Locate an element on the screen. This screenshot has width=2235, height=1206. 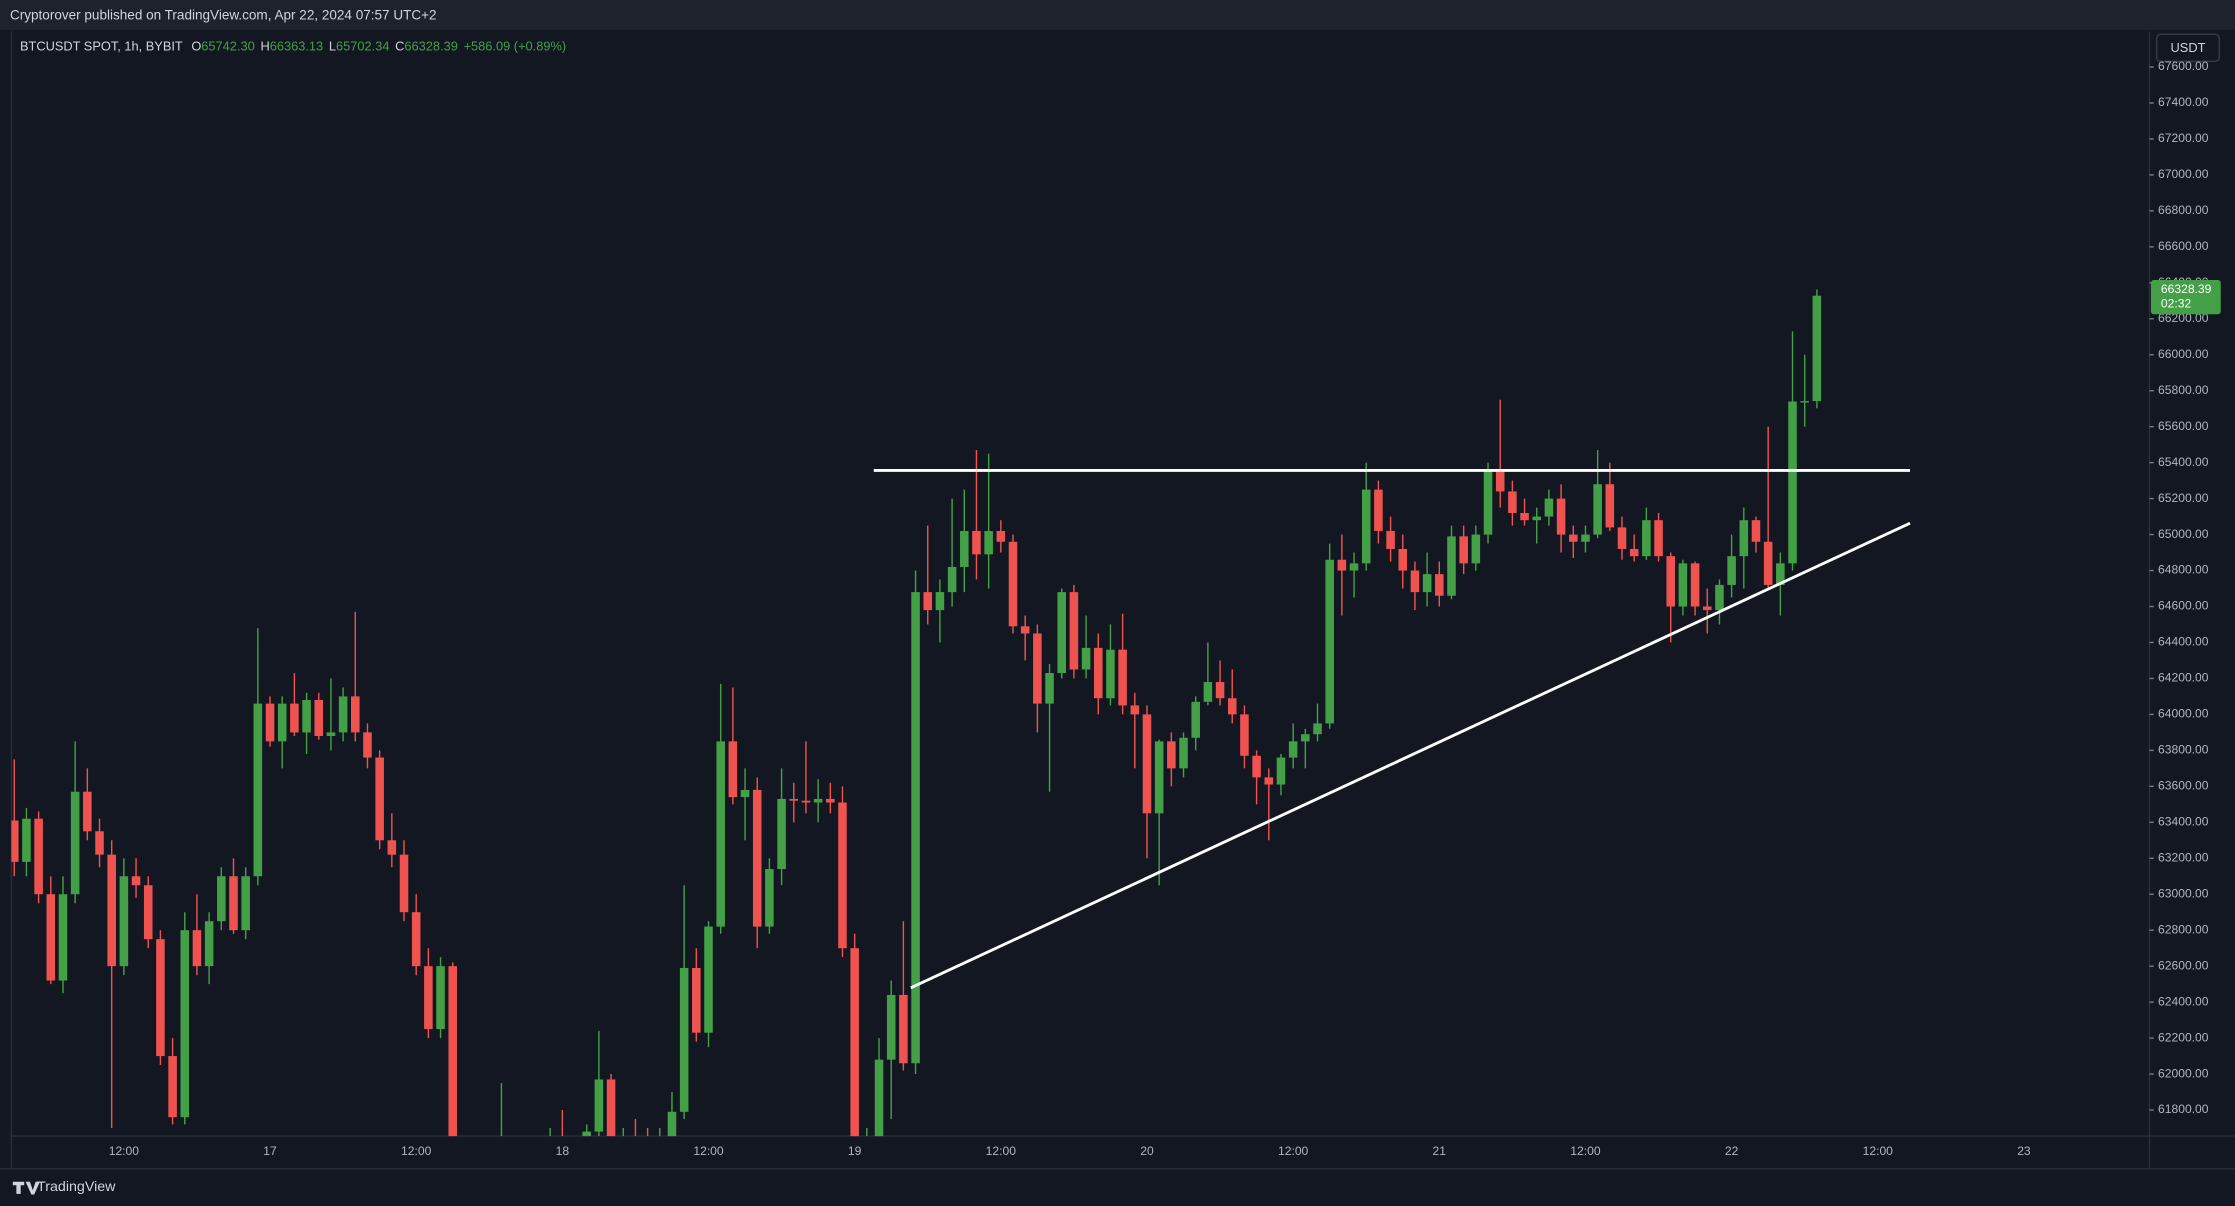
y-tick-label: 62600.00 is located at coordinates (2183, 965).